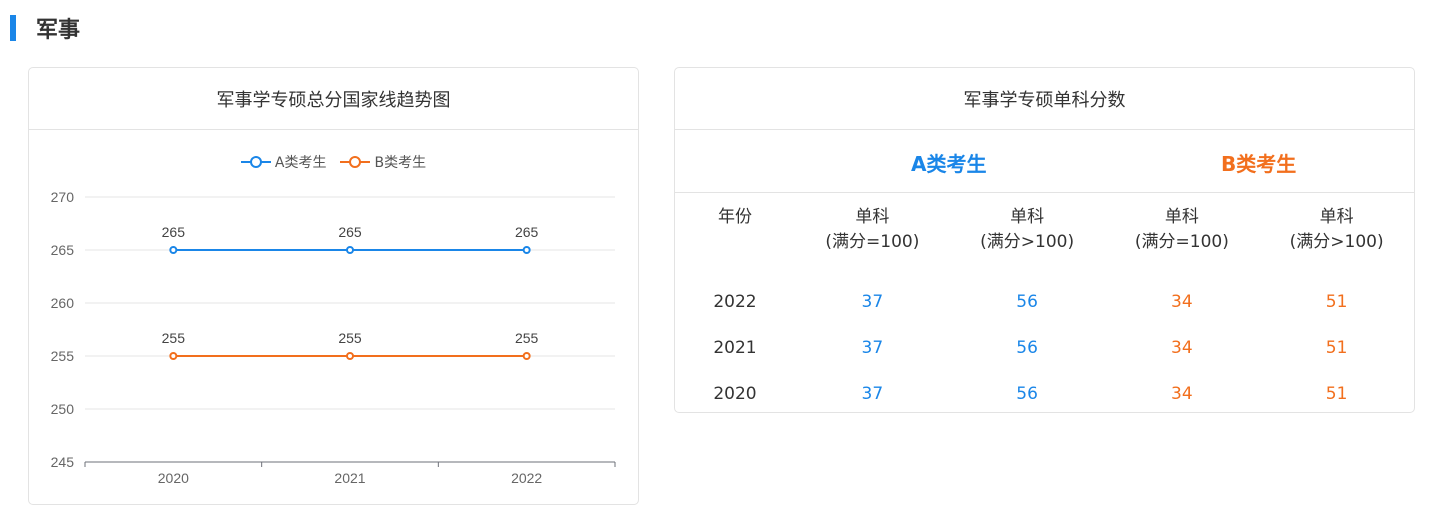 The width and height of the screenshot is (1438, 524). I want to click on header-year: 年份, so click(735, 217).